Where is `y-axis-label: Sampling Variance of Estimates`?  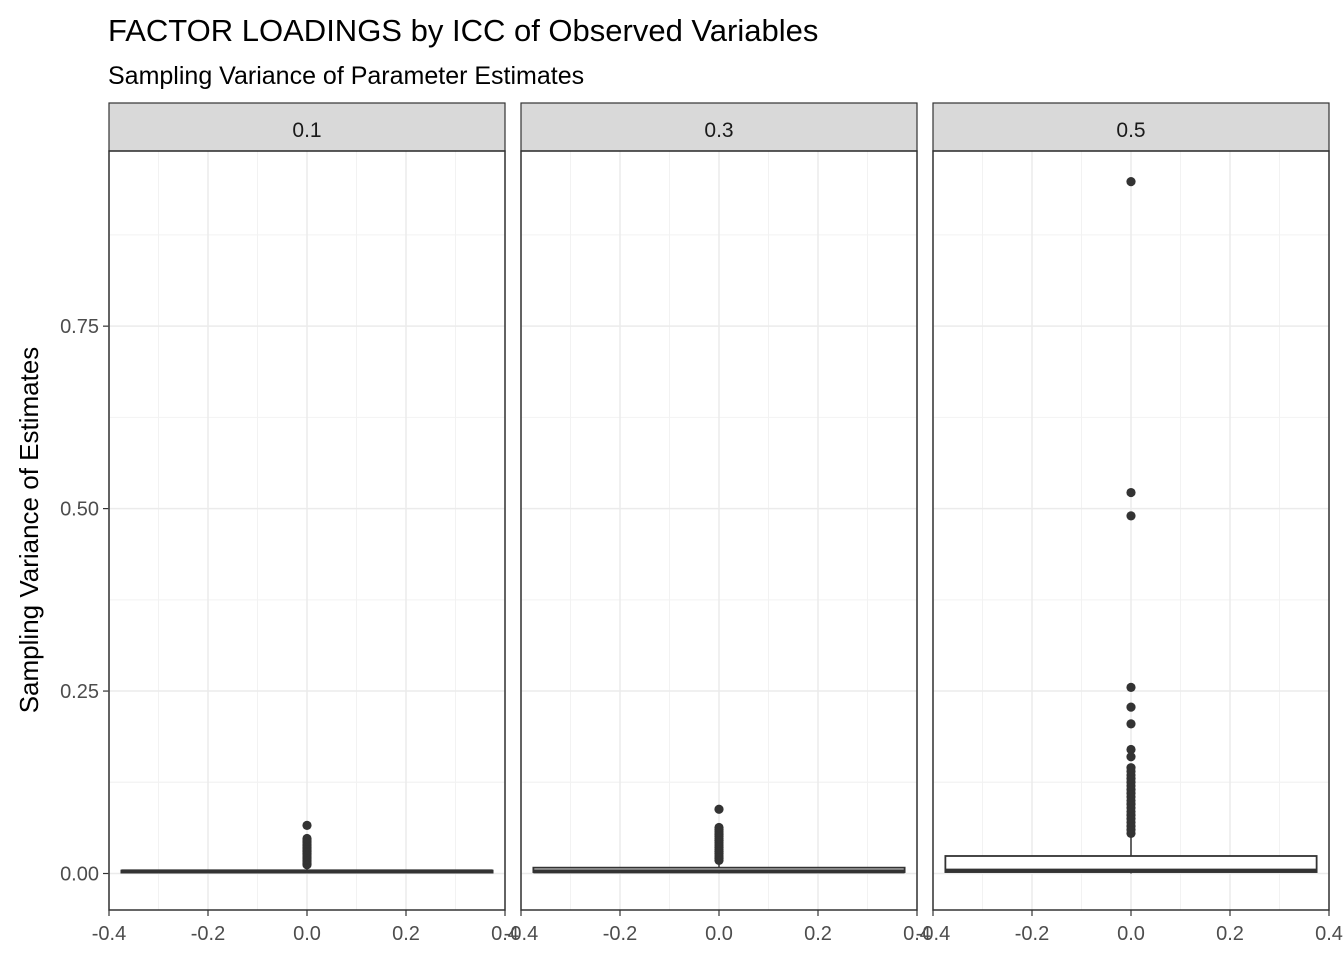
y-axis-label: Sampling Variance of Estimates is located at coordinates (29, 530).